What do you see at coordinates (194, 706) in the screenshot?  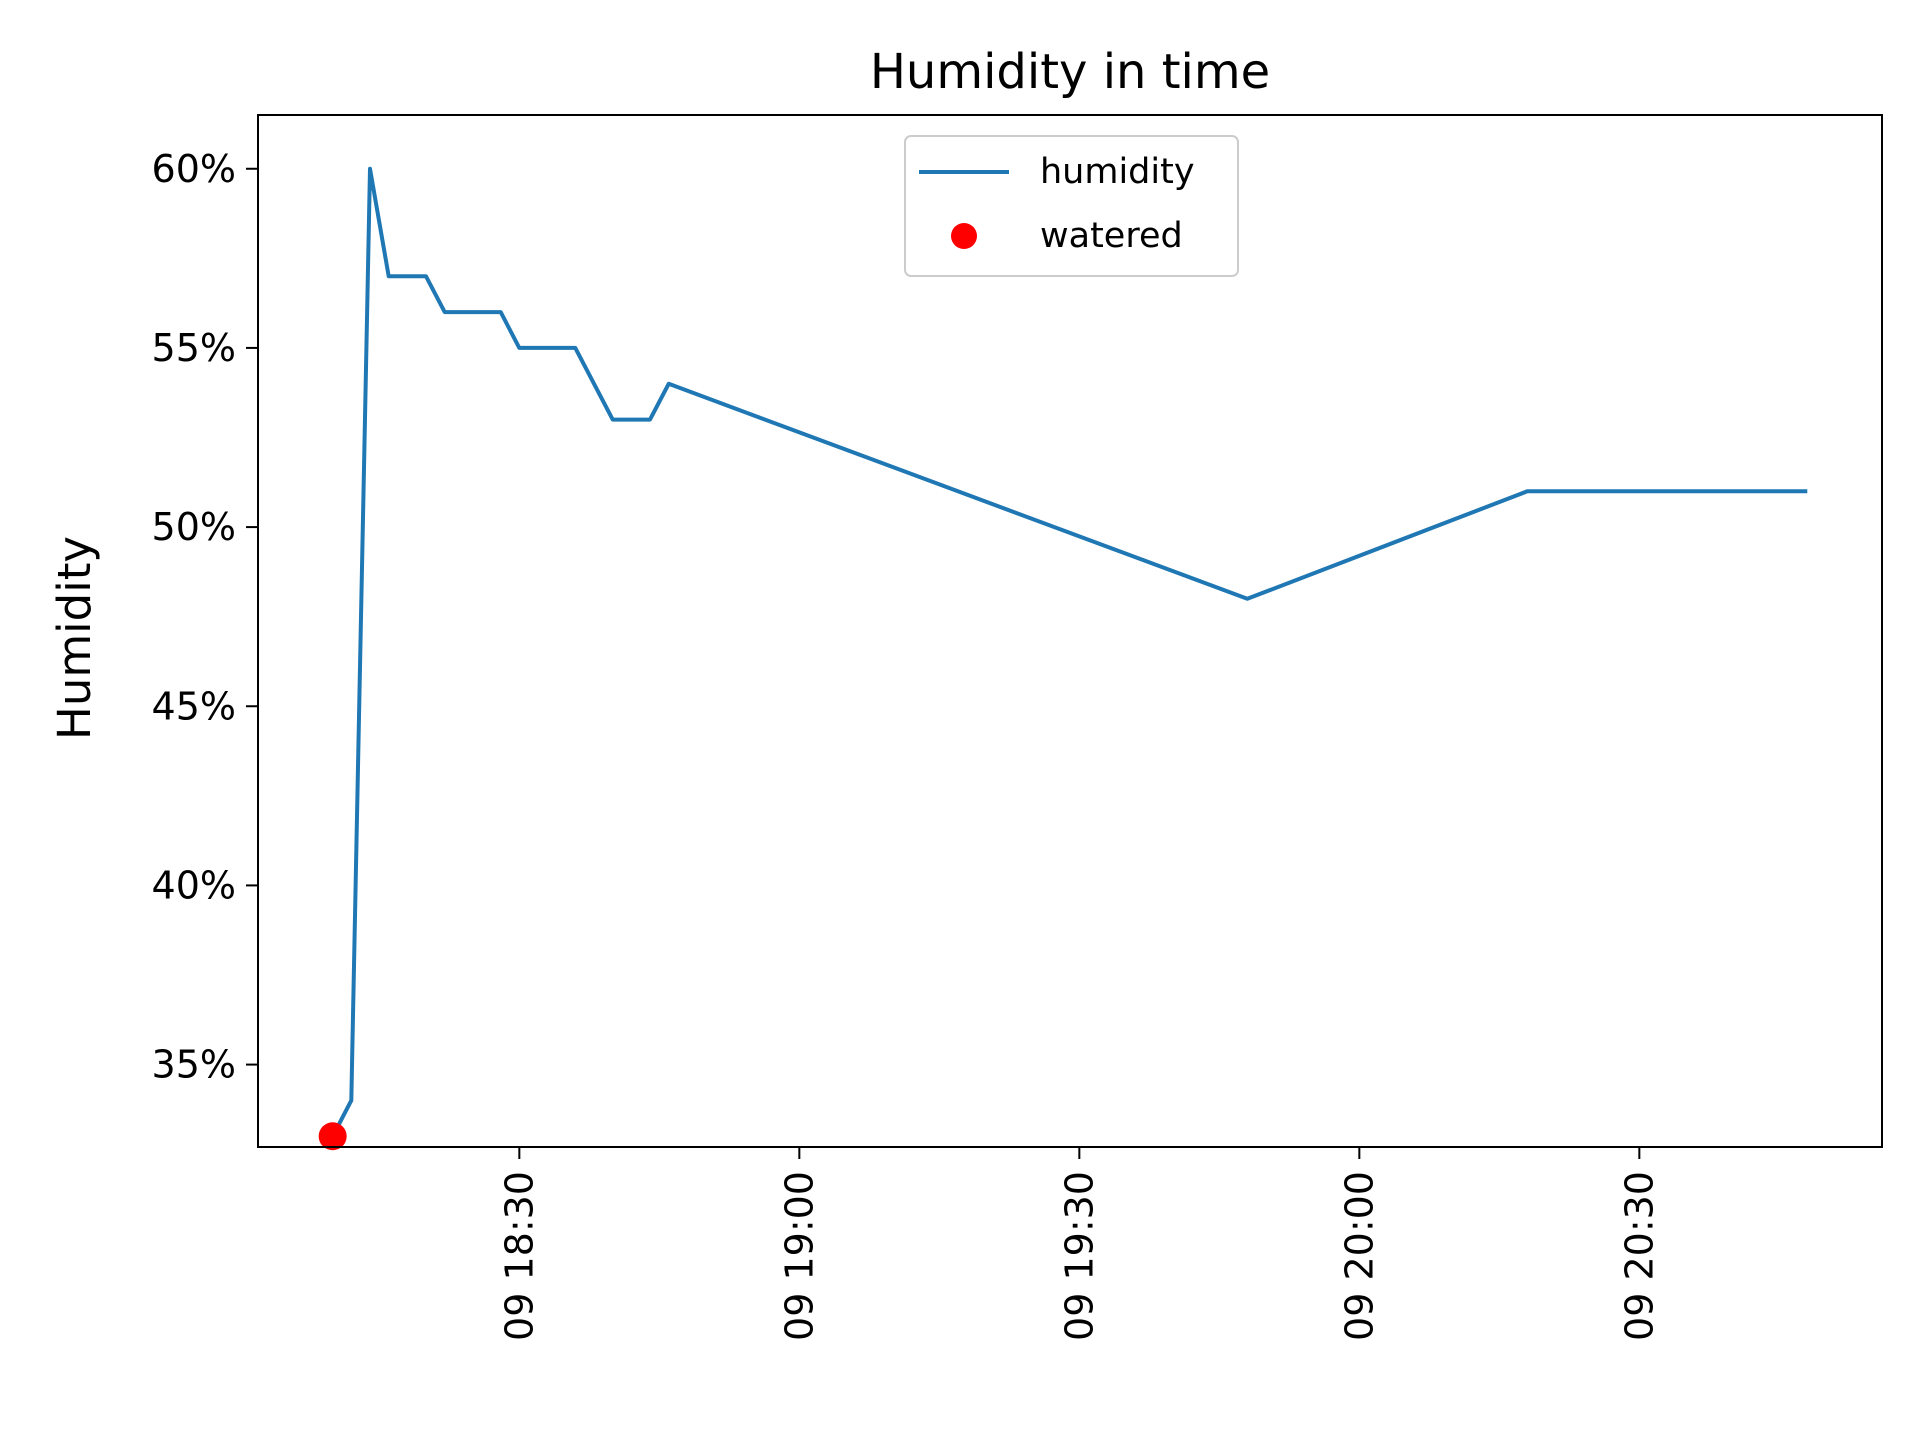 I see `y-tick-label: 45%` at bounding box center [194, 706].